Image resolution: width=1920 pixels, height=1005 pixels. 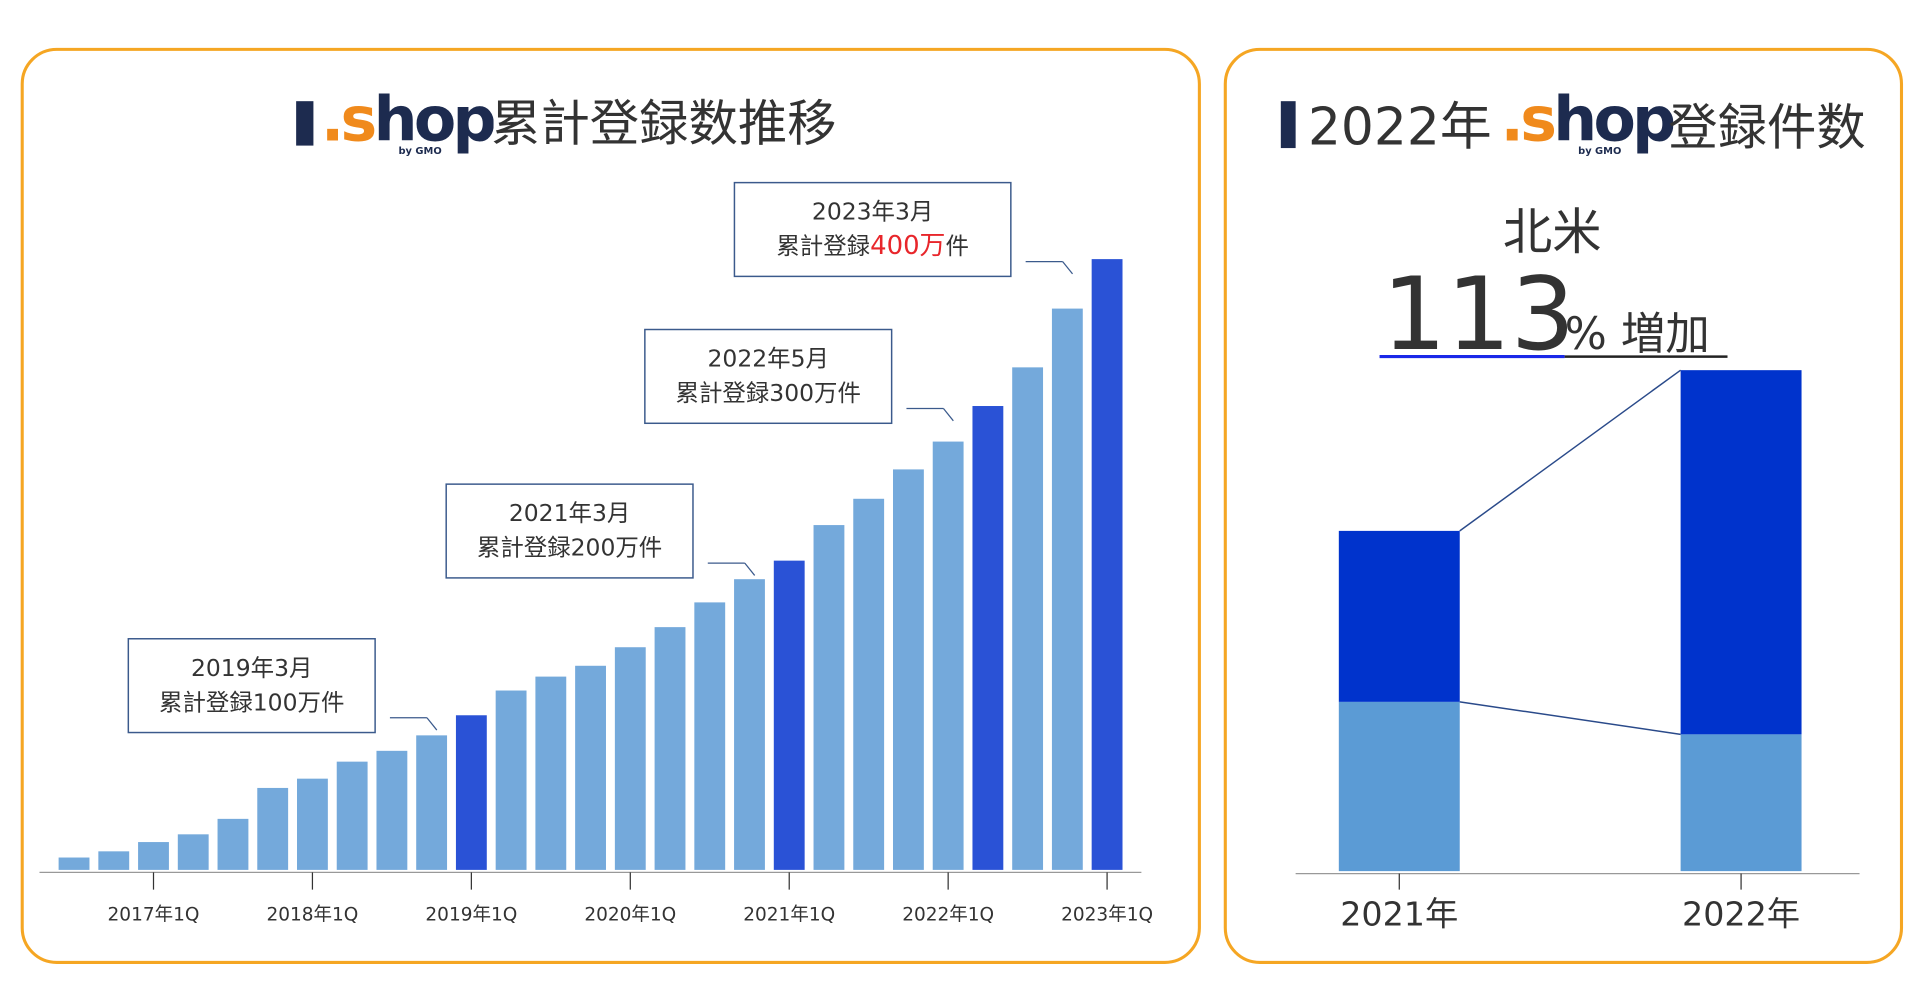 I want to click on annotation-text-part: 累計登録200万件, so click(x=569, y=548).